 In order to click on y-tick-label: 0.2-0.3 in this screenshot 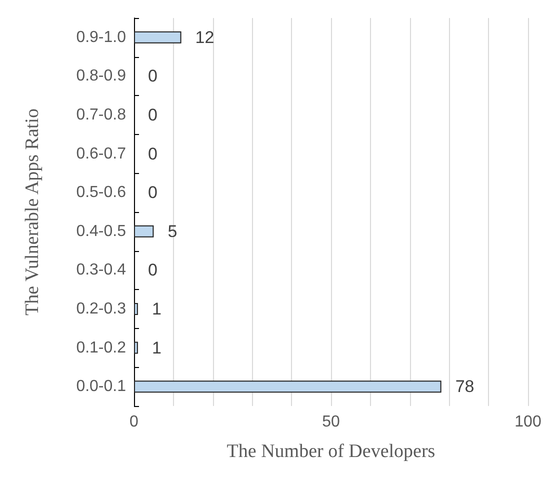, I will do `click(101, 309)`.